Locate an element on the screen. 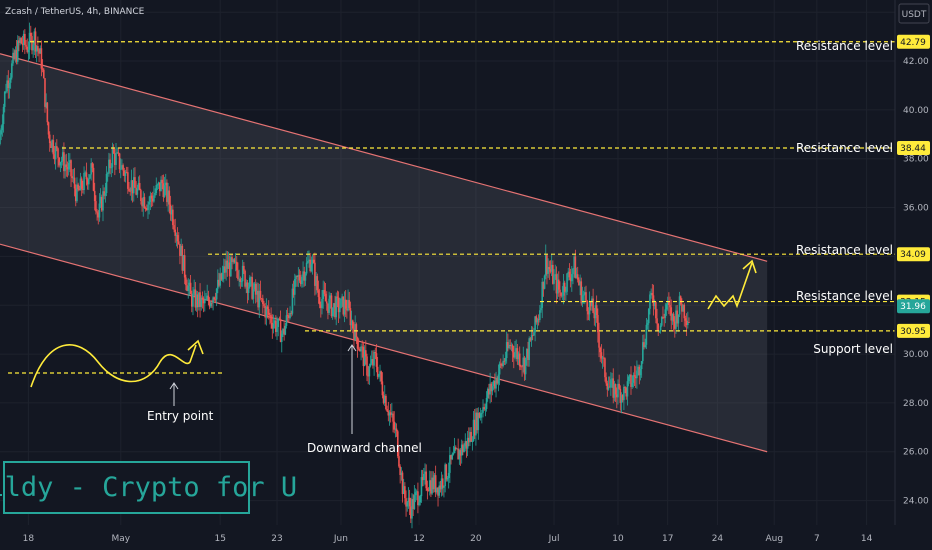 The width and height of the screenshot is (932, 550). price-tick-label: 30.00 is located at coordinates (916, 355).